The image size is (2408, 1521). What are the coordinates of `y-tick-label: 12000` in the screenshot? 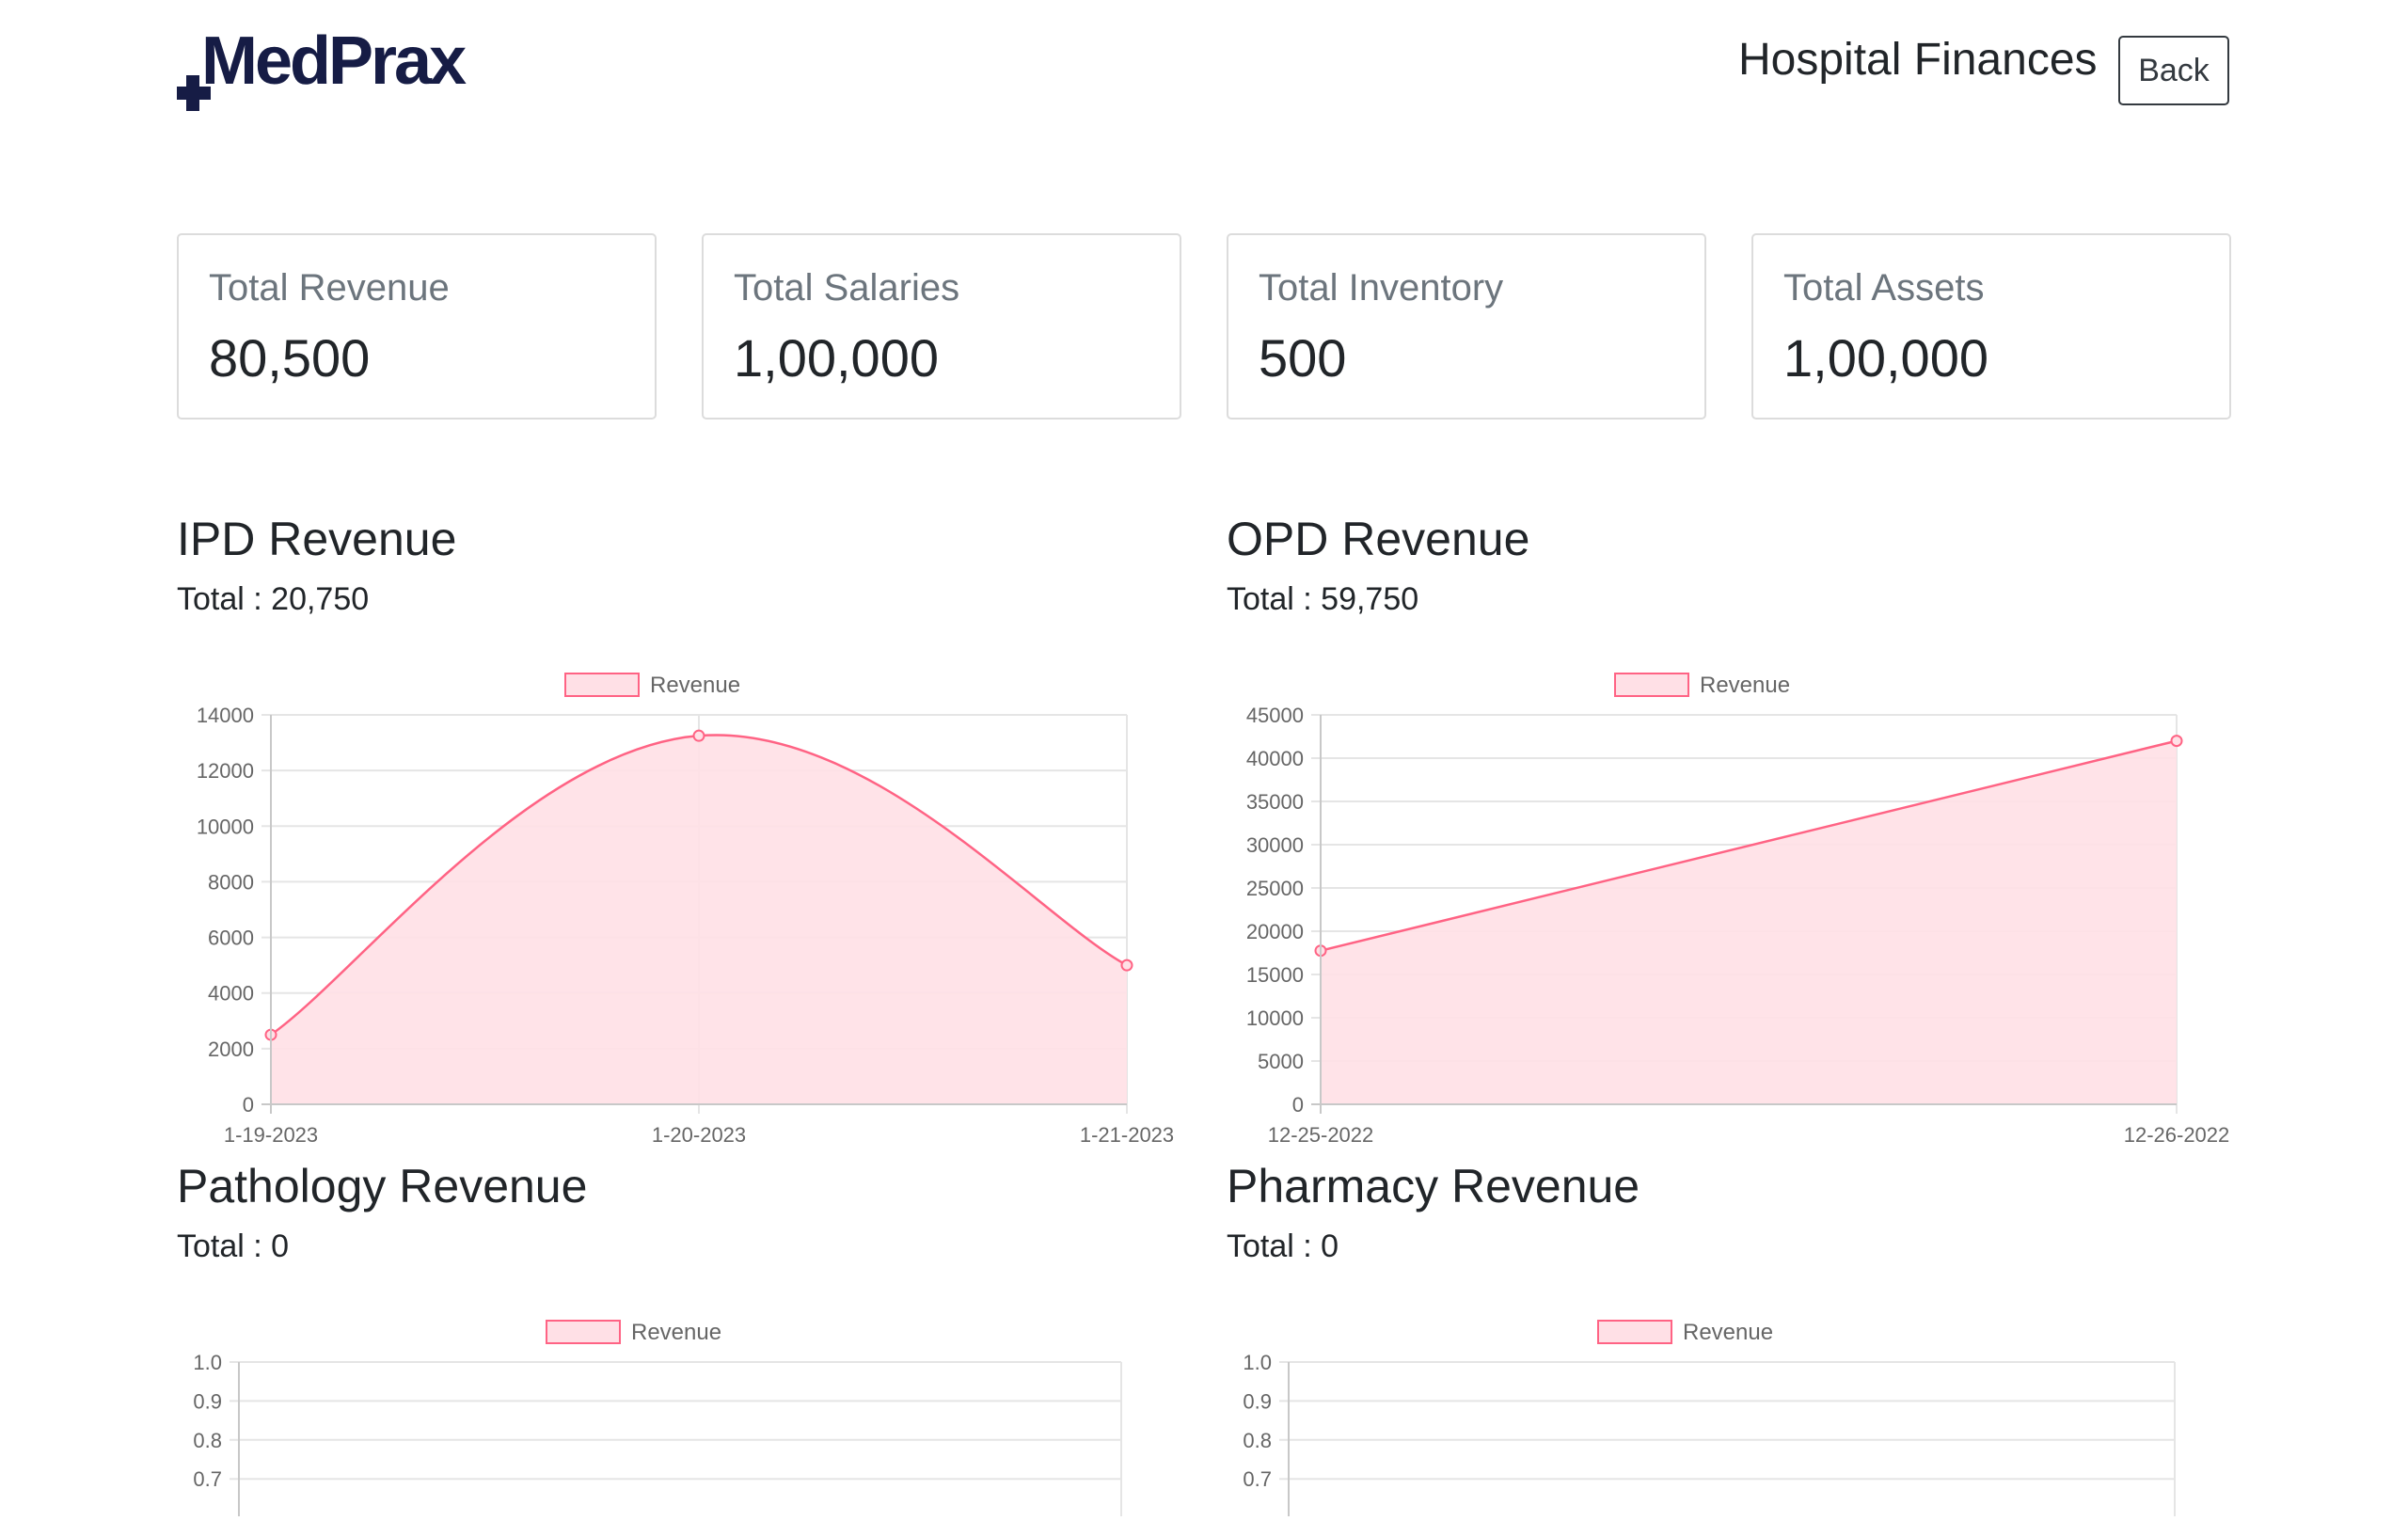 It's located at (226, 771).